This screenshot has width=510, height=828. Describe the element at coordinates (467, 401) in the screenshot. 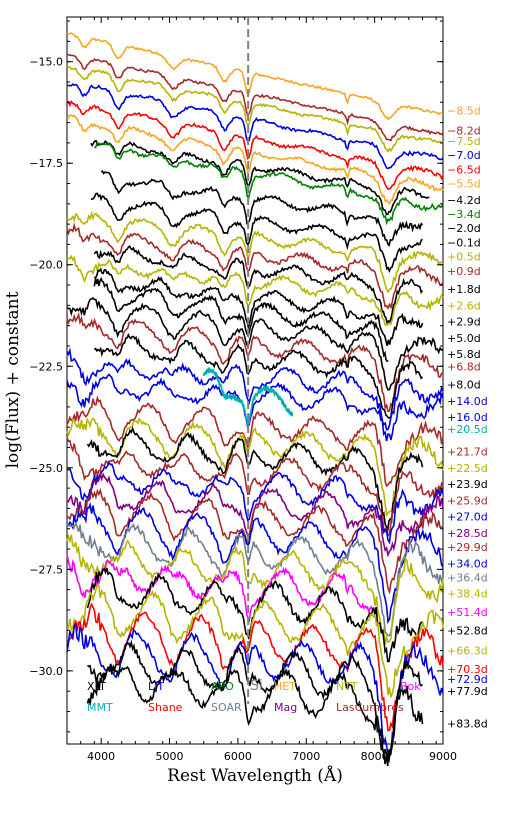

I see `epoch-label: +14.0d` at that location.